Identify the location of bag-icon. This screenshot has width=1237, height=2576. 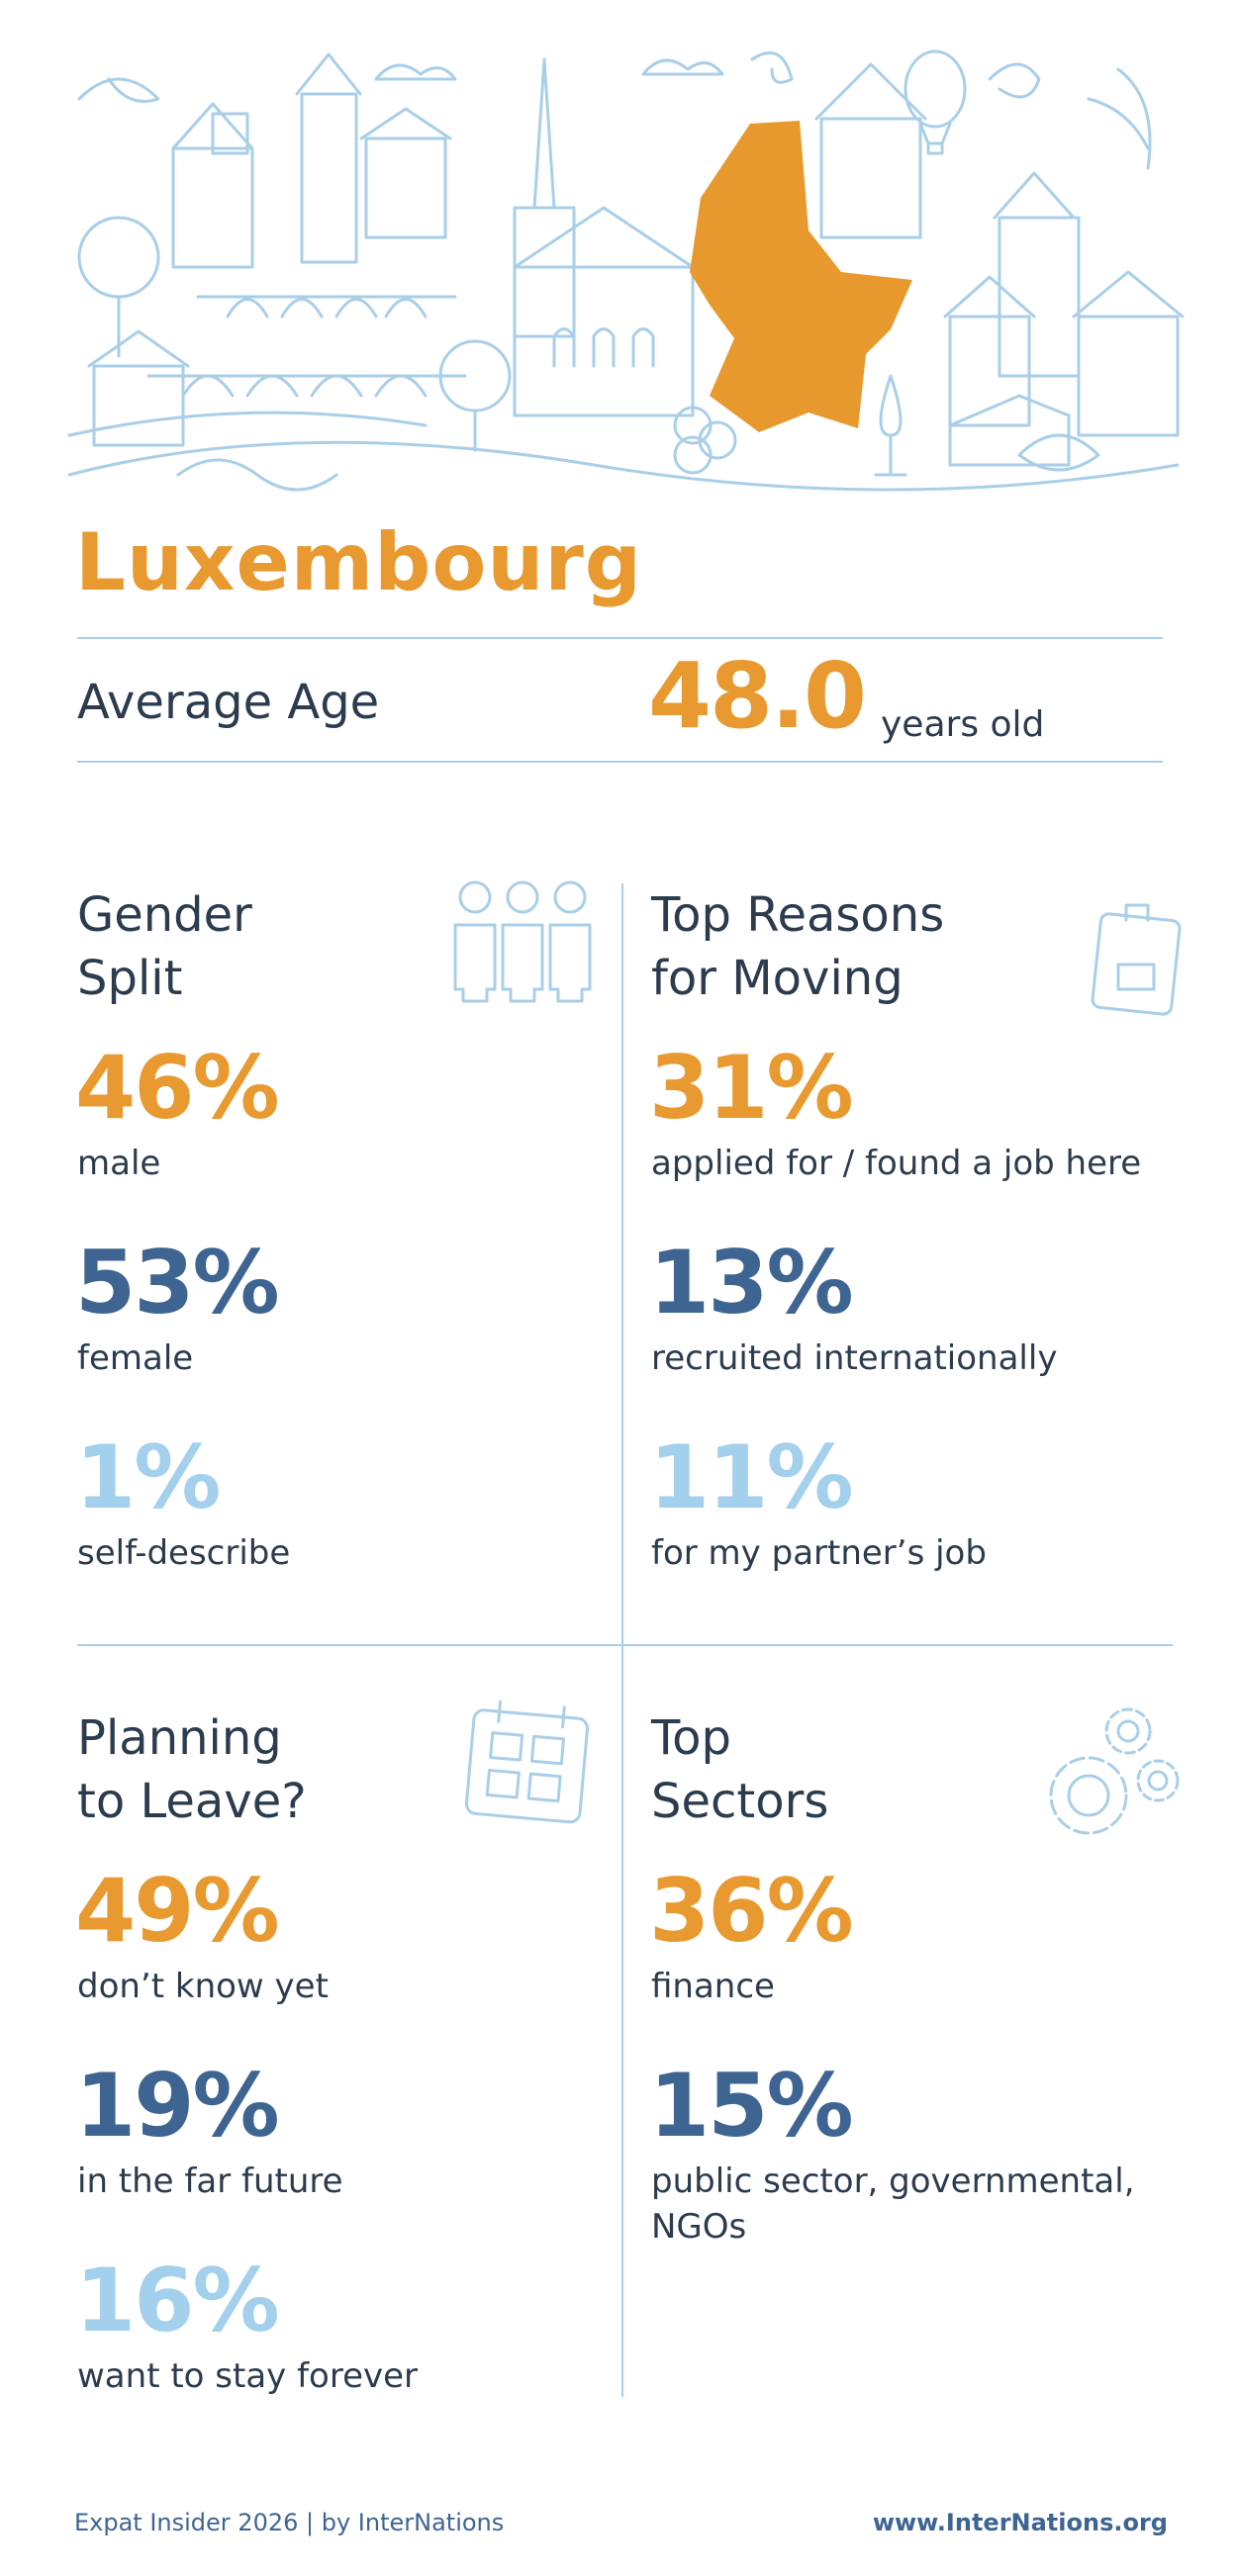
(1136, 959).